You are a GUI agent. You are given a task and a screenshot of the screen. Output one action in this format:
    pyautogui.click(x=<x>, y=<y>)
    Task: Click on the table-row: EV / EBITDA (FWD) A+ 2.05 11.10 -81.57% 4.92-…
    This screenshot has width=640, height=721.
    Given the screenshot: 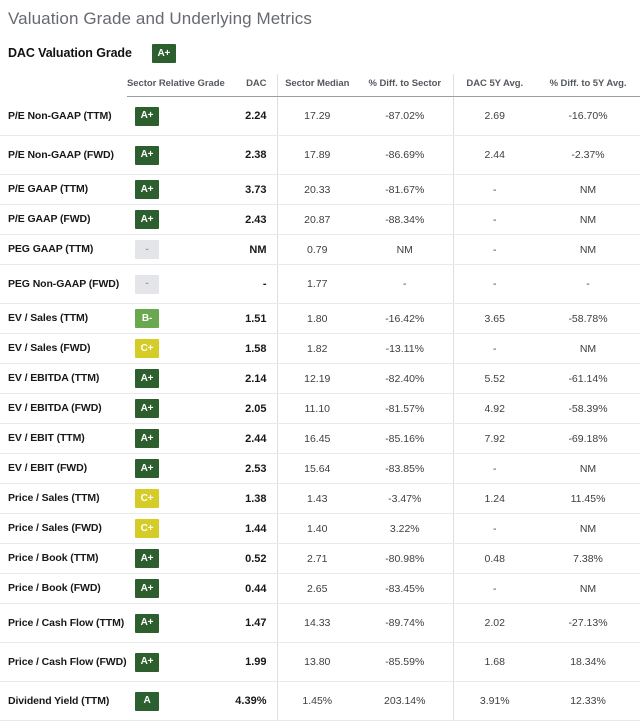 What is the action you would take?
    pyautogui.click(x=320, y=408)
    